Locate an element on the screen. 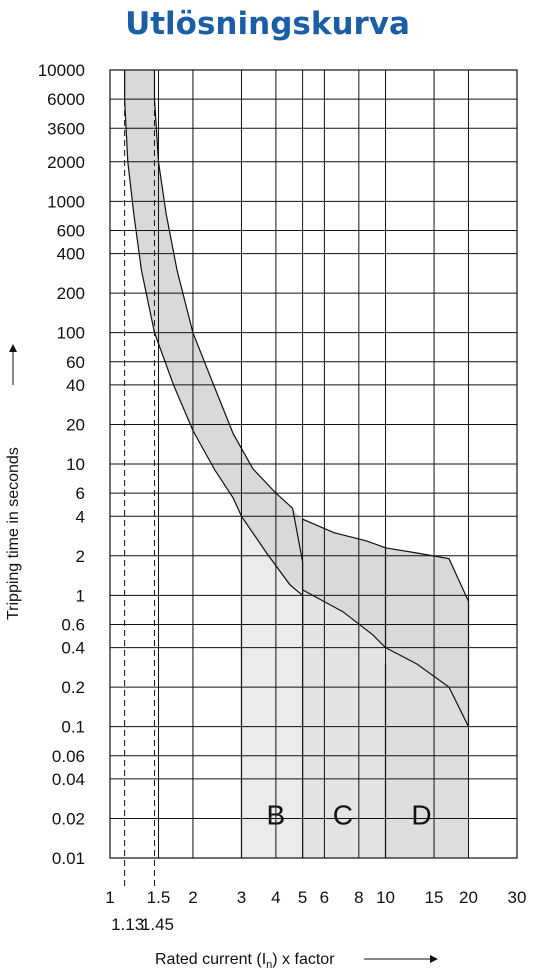  x-tick-label: 30 is located at coordinates (517, 897).